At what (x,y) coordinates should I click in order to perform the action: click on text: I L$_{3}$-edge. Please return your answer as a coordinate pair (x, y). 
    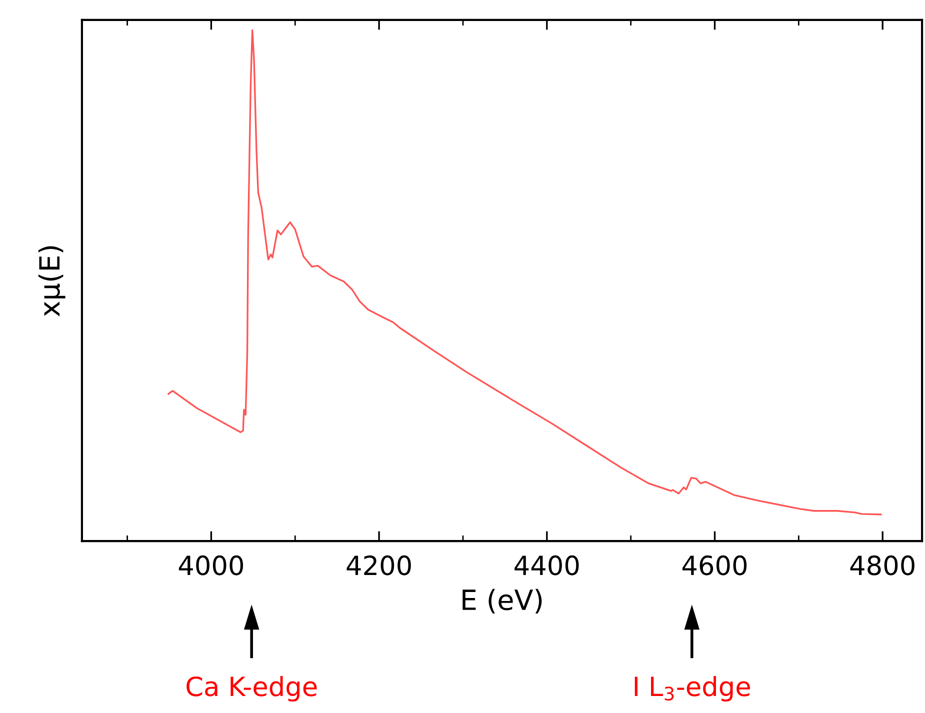
    Looking at the image, I should click on (692, 689).